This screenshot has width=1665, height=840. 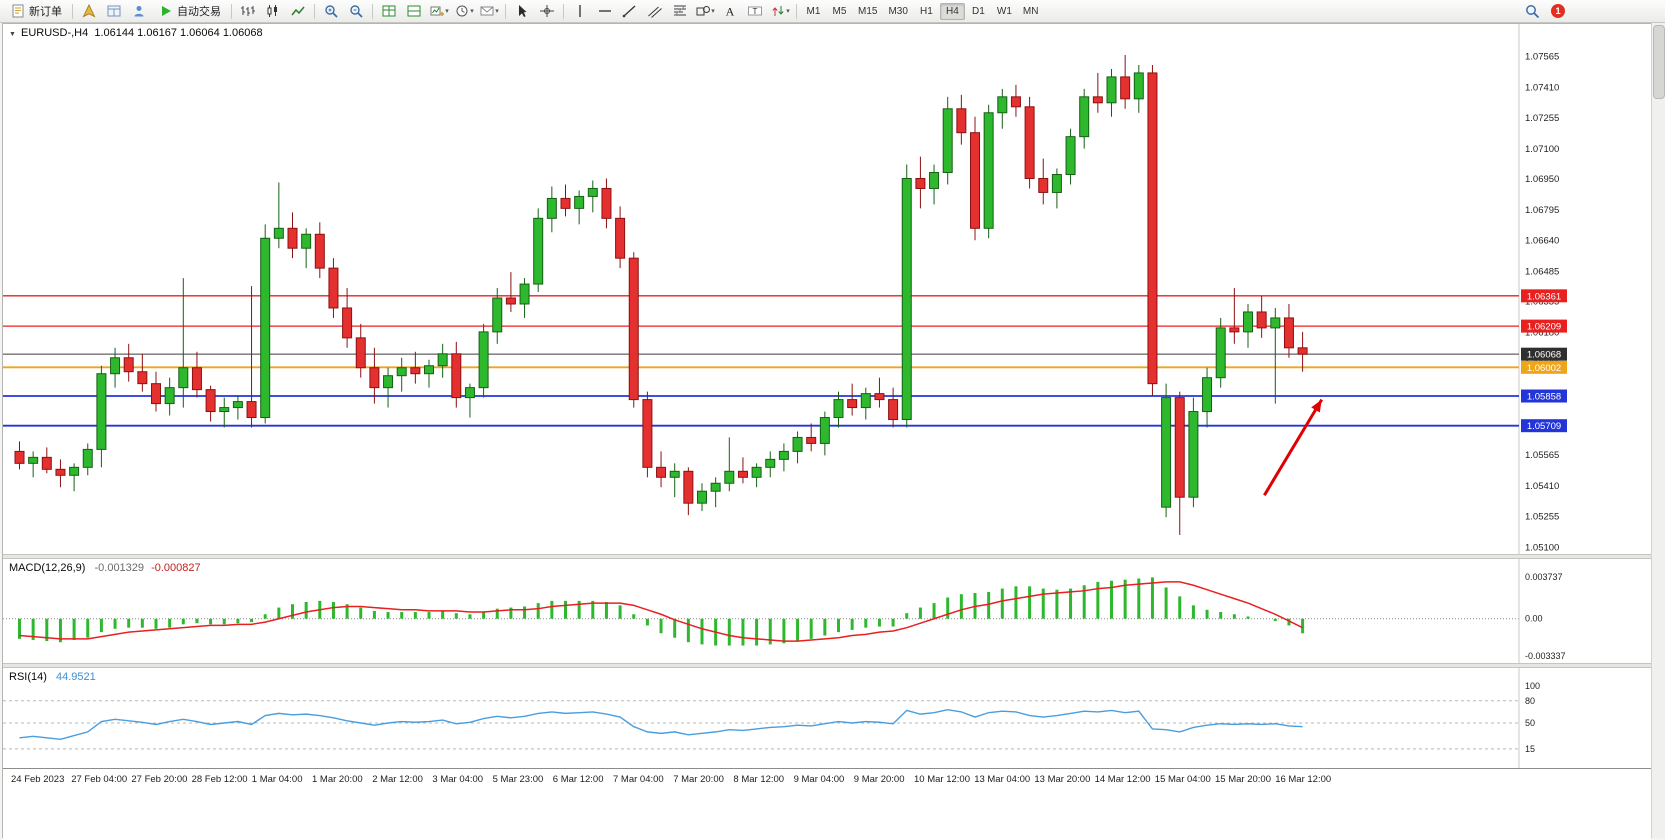 What do you see at coordinates (439, 11) in the screenshot?
I see `new-chart-icon: ▾` at bounding box center [439, 11].